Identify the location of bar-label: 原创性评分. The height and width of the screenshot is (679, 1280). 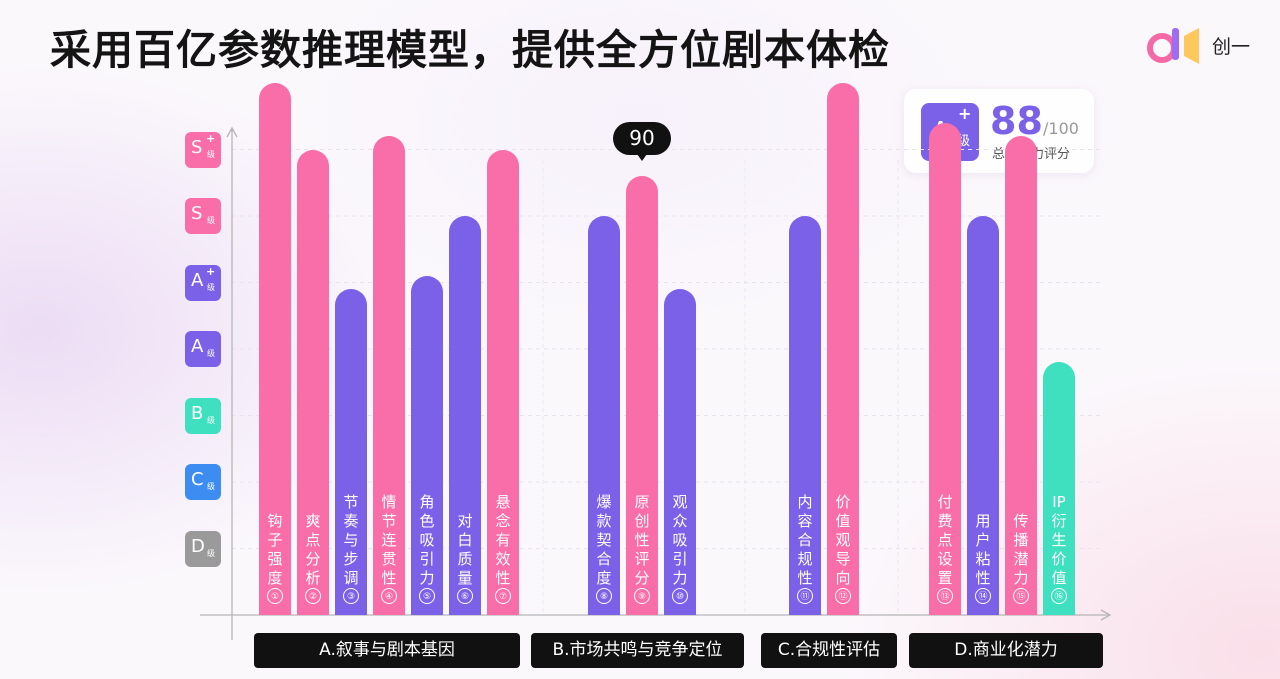
(642, 540).